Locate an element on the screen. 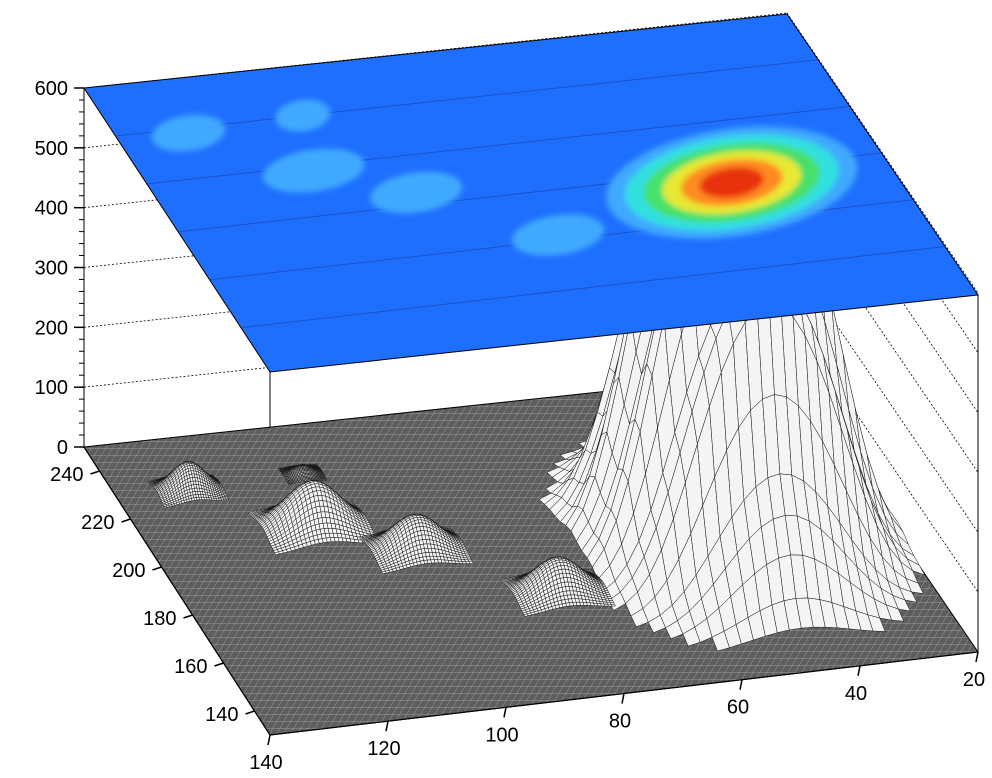 This screenshot has width=992, height=778. x-axis: 140 120 100 80 60 40 20 is located at coordinates (617, 712).